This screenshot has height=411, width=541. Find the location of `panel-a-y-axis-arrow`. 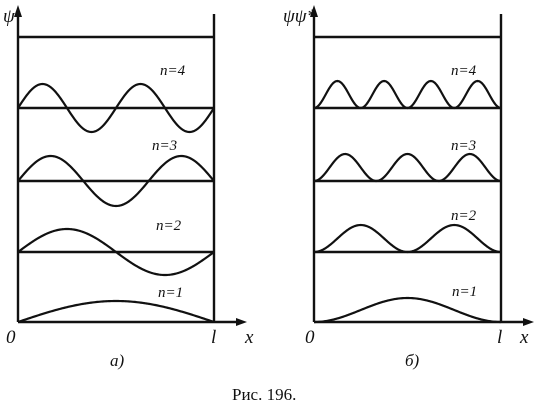

panel-a-y-axis-arrow is located at coordinates (18, 11).